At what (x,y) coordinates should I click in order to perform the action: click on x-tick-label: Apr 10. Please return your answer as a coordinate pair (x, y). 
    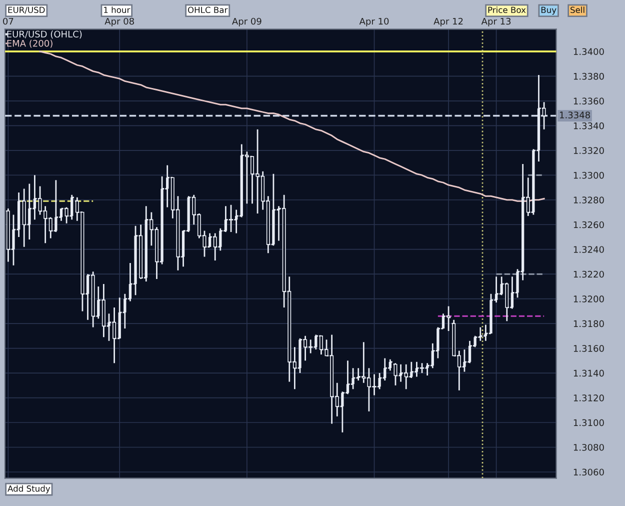
    Looking at the image, I should click on (374, 22).